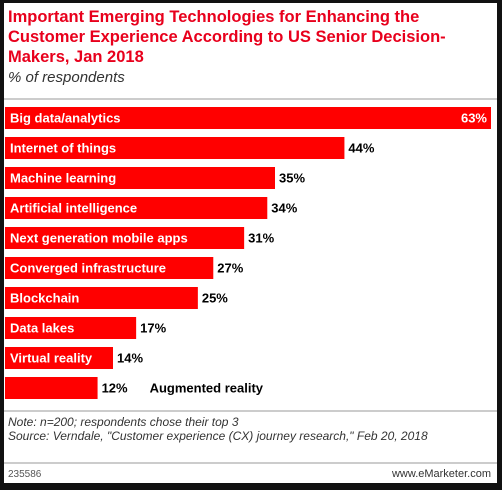 This screenshot has width=502, height=490. Describe the element at coordinates (99, 237) in the screenshot. I see `category-label: Next generation mobile apps` at that location.